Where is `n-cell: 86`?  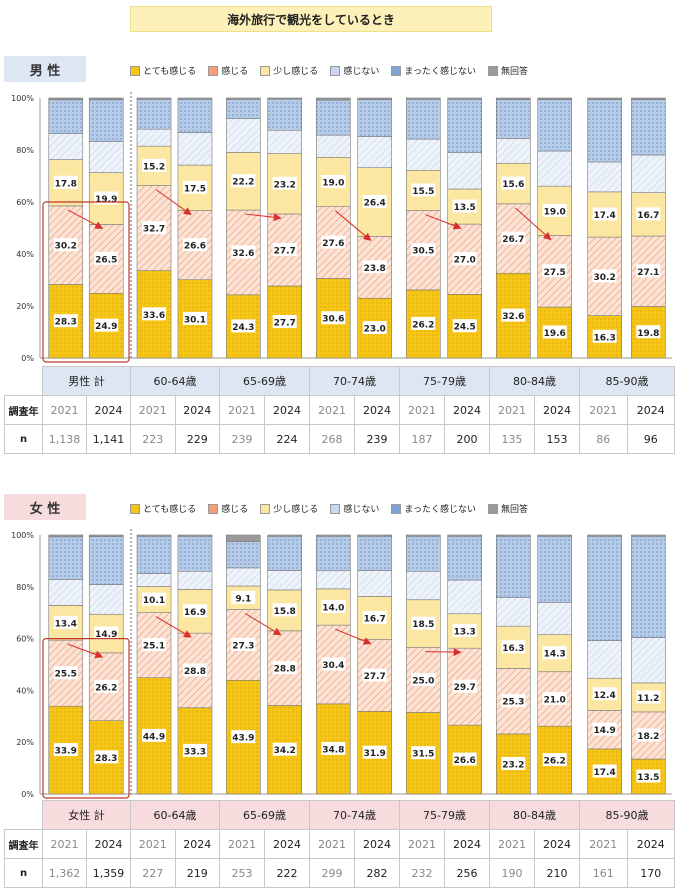
n-cell: 86 is located at coordinates (603, 439).